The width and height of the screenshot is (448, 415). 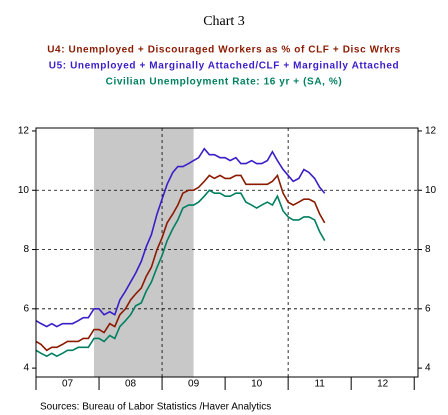 What do you see at coordinates (24, 190) in the screenshot?
I see `y-tick-label: 10` at bounding box center [24, 190].